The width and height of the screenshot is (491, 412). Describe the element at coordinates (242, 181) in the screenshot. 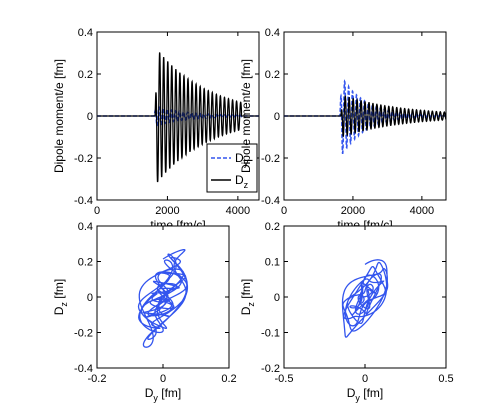

I see `legend-entry: Dz` at that location.